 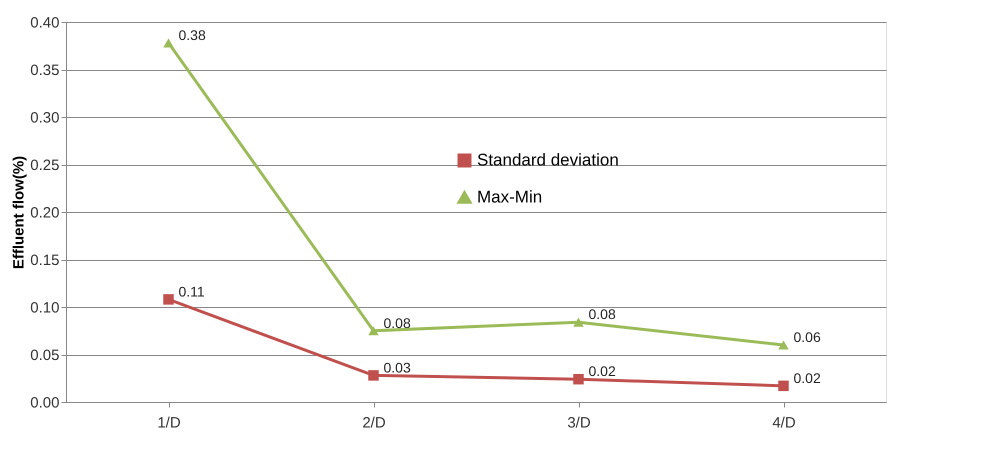 I want to click on y-tick-label: 0.25, so click(x=45, y=165).